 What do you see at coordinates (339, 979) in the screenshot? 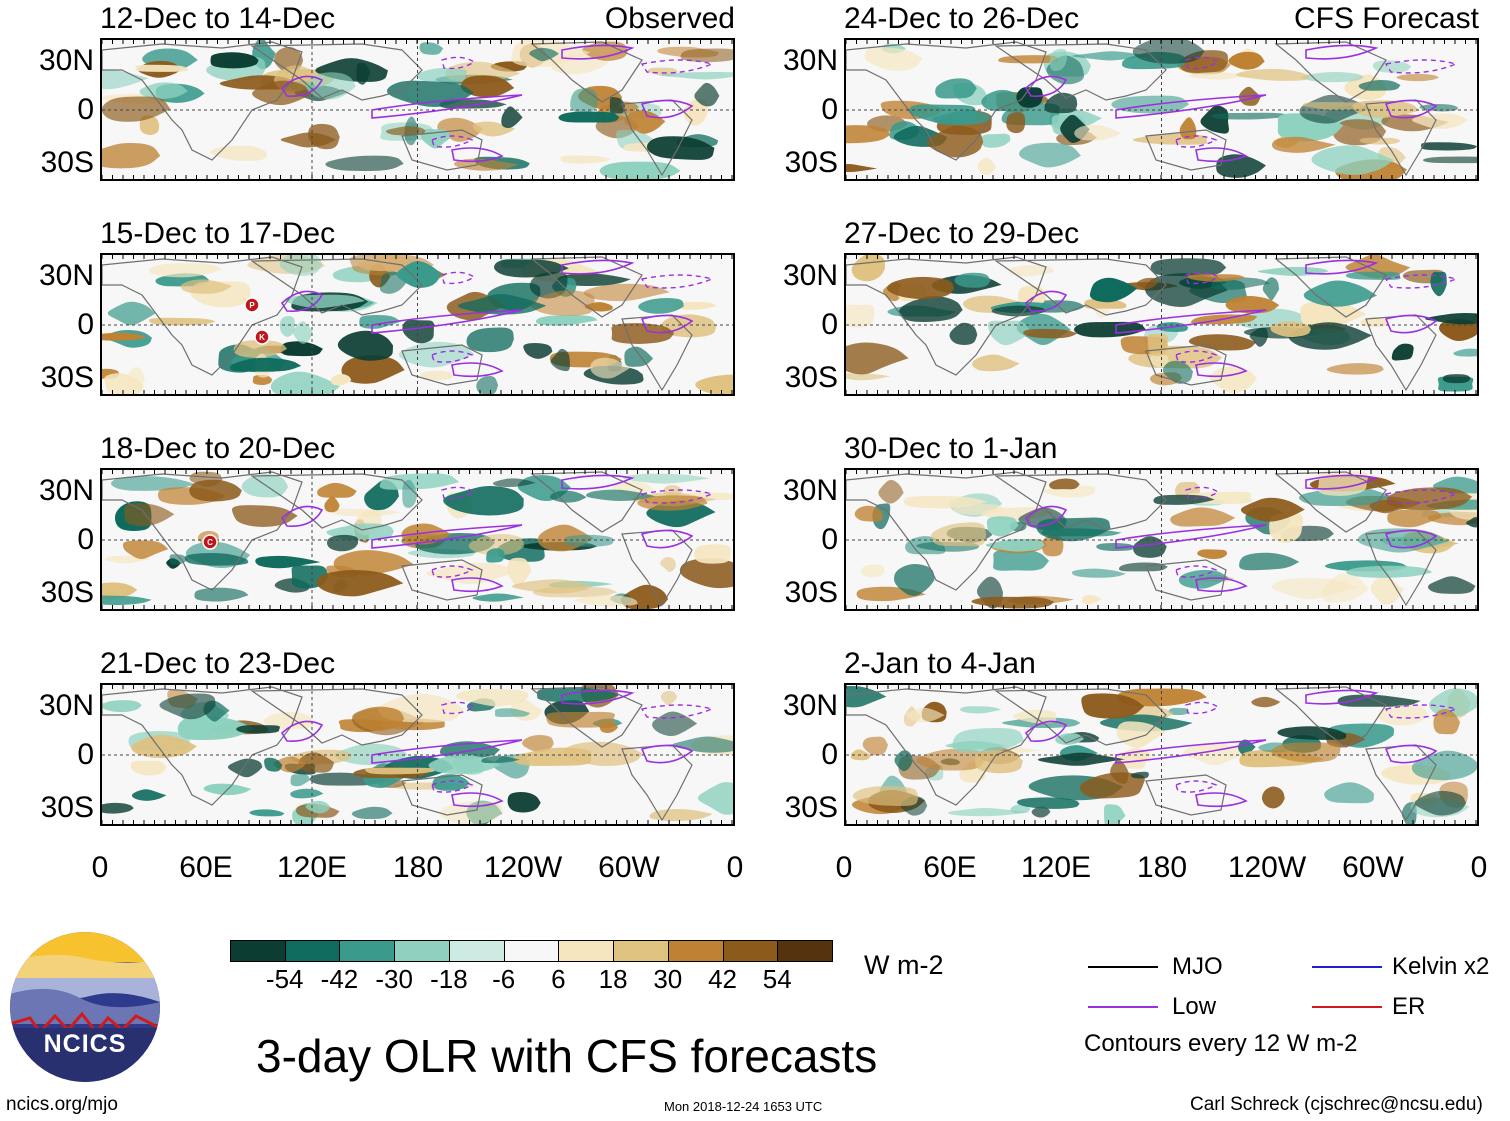
I see `colorbar-tick-label: -42` at bounding box center [339, 979].